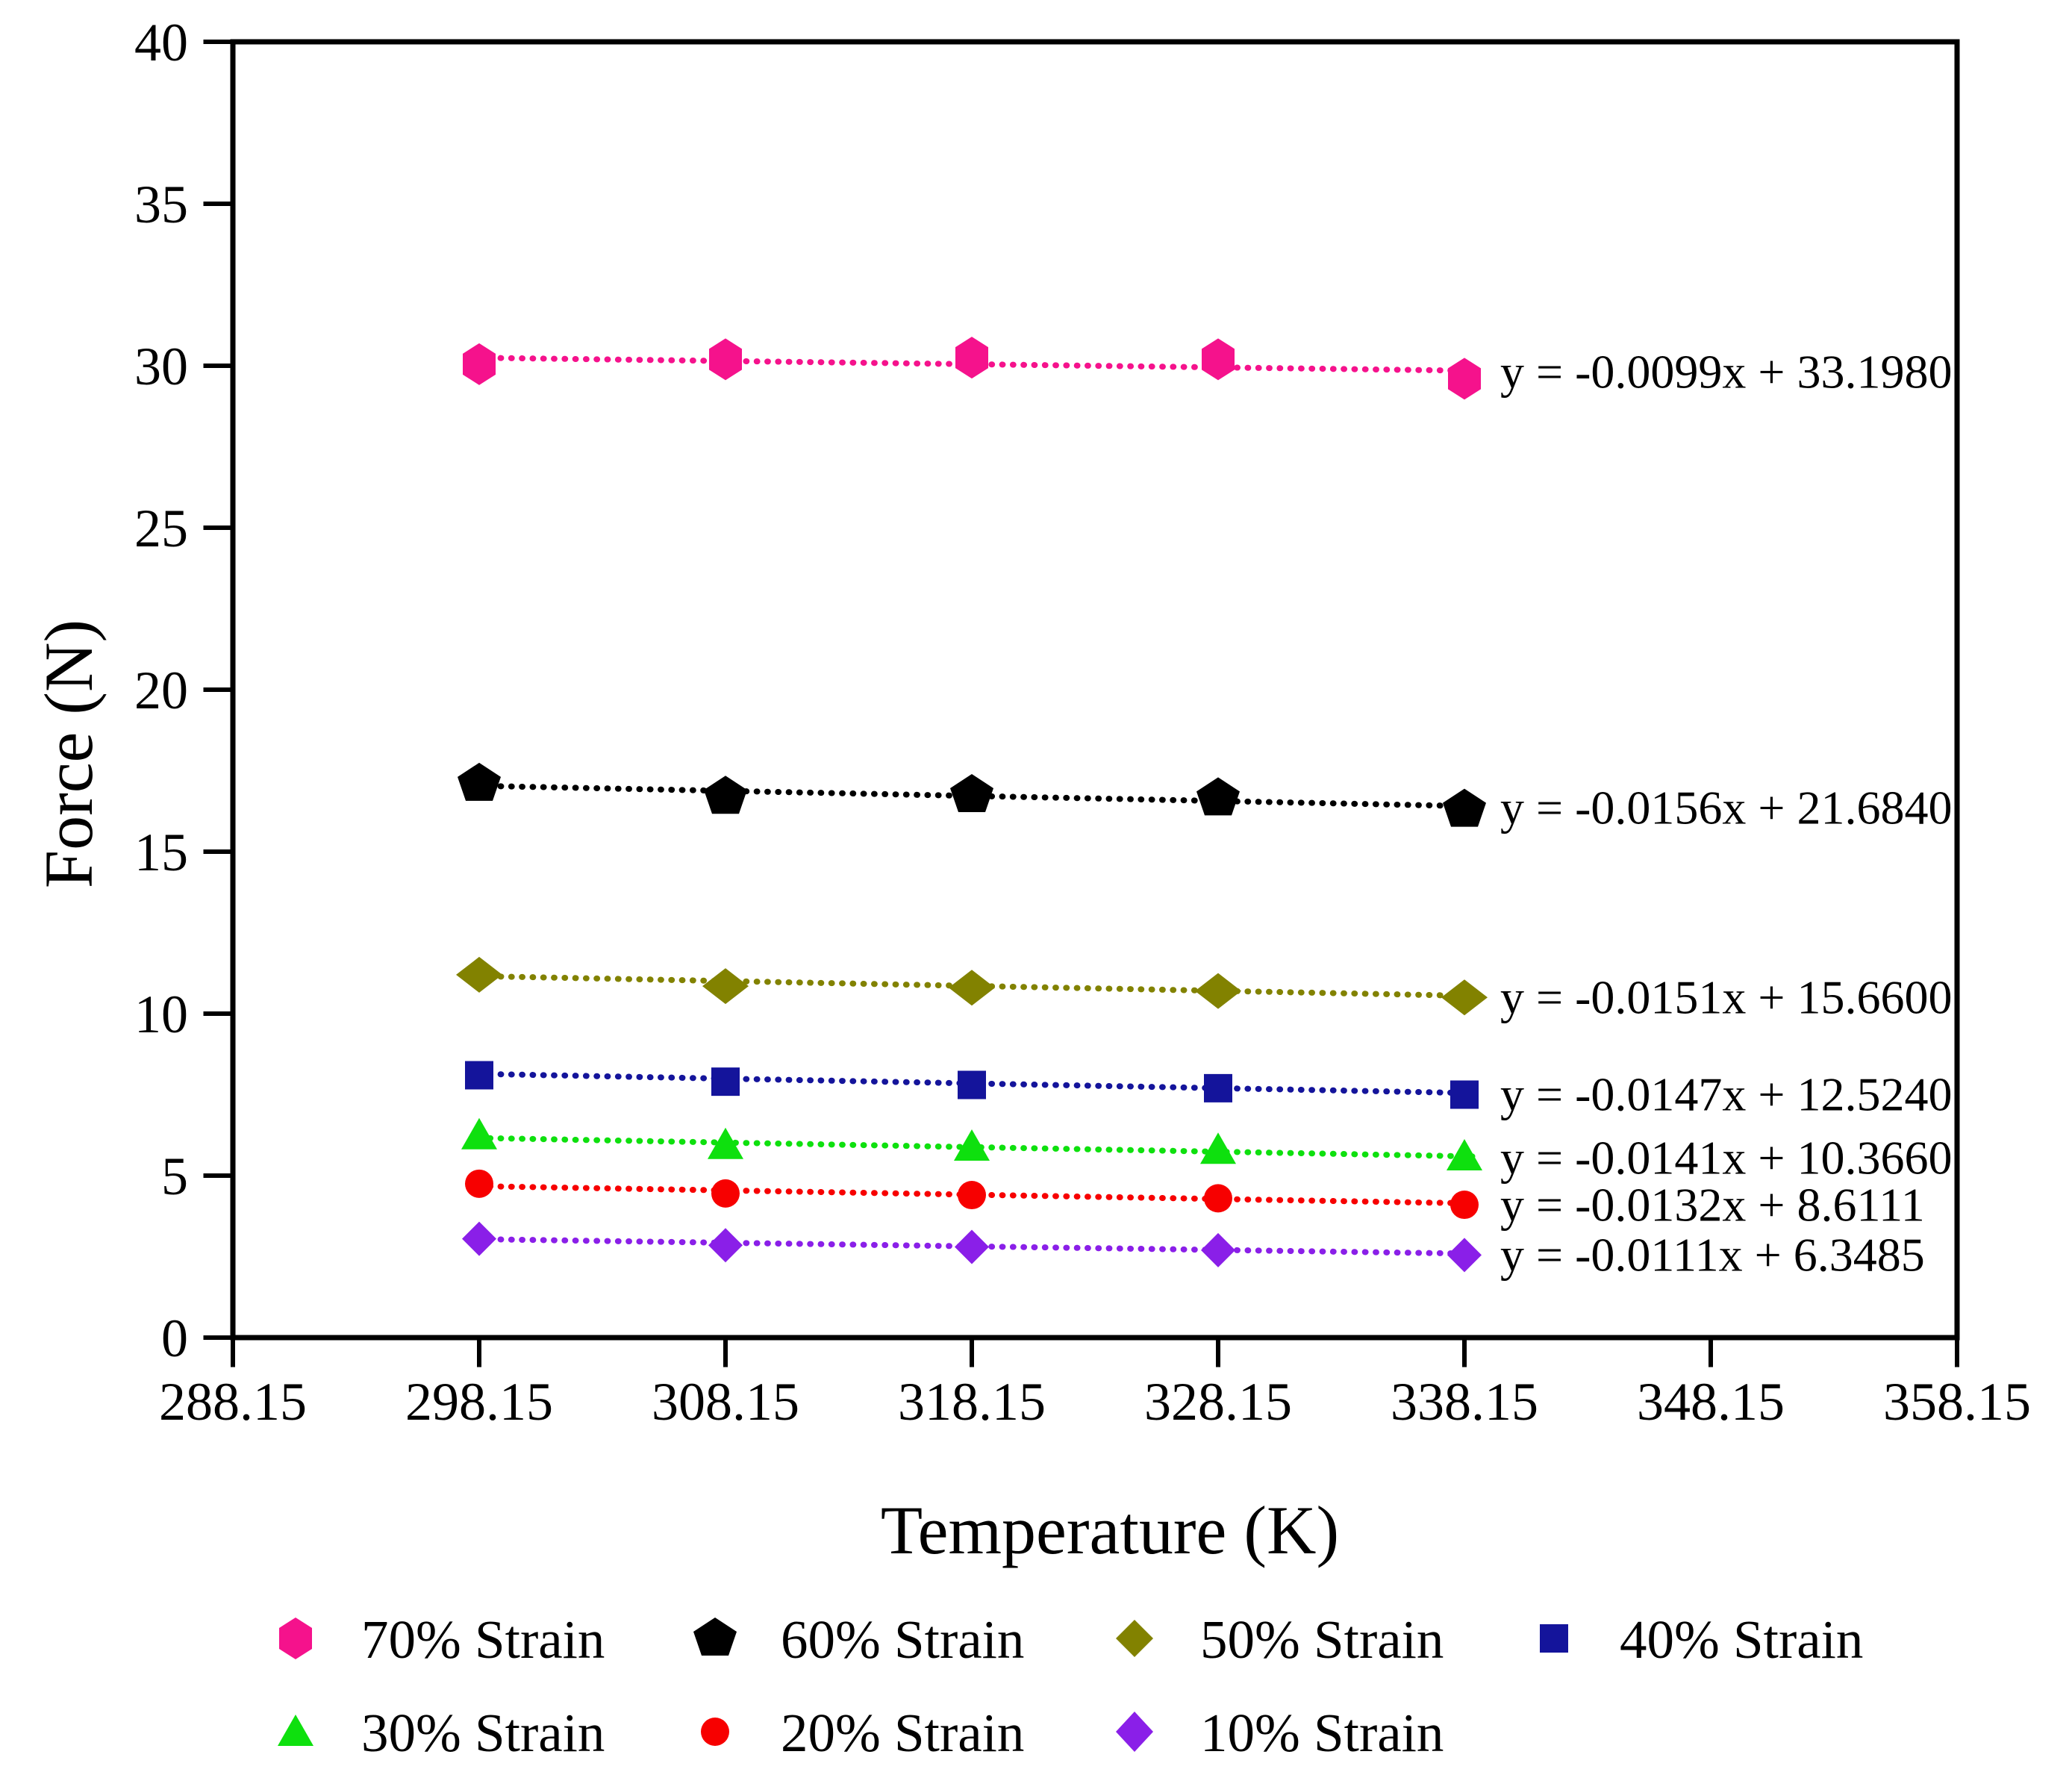 This screenshot has height=1778, width=2072. Describe the element at coordinates (161, 204) in the screenshot. I see `y-tick-label: 35` at that location.